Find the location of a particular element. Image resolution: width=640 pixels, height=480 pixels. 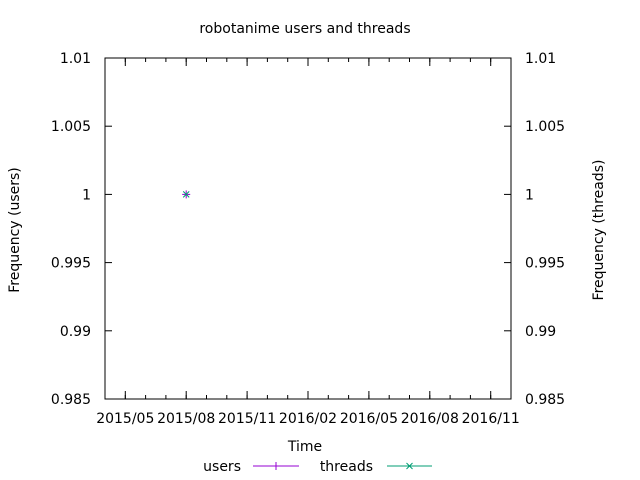

y-tick-labels-left: 1.01 1.005 1 0.995 0.99 0.985 is located at coordinates (71, 229).